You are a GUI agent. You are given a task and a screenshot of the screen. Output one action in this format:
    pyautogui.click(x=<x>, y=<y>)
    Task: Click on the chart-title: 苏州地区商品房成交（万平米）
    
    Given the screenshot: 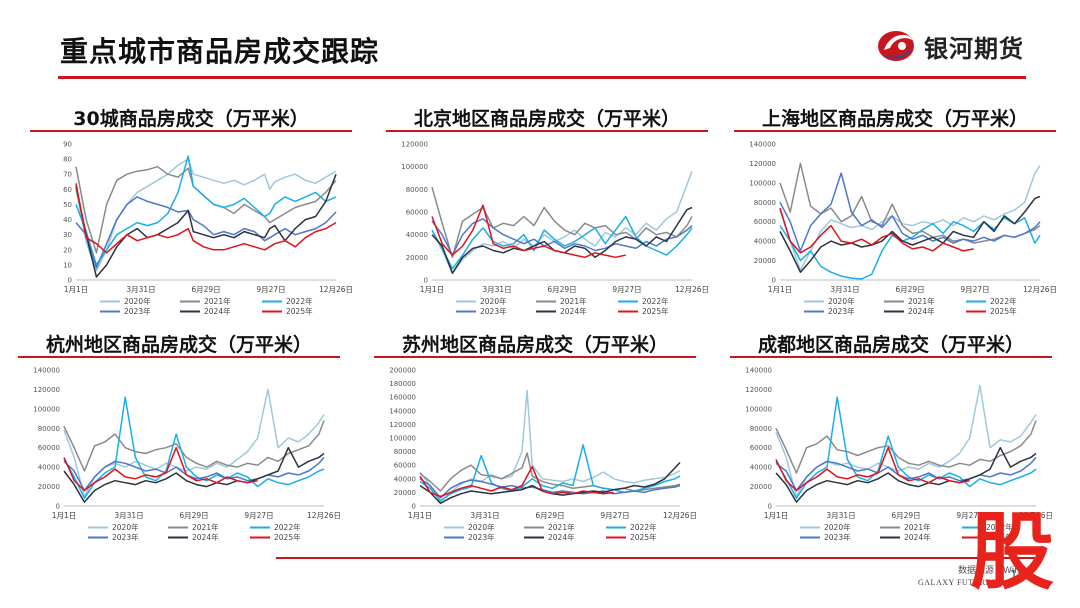 What is the action you would take?
    pyautogui.click(x=534, y=345)
    